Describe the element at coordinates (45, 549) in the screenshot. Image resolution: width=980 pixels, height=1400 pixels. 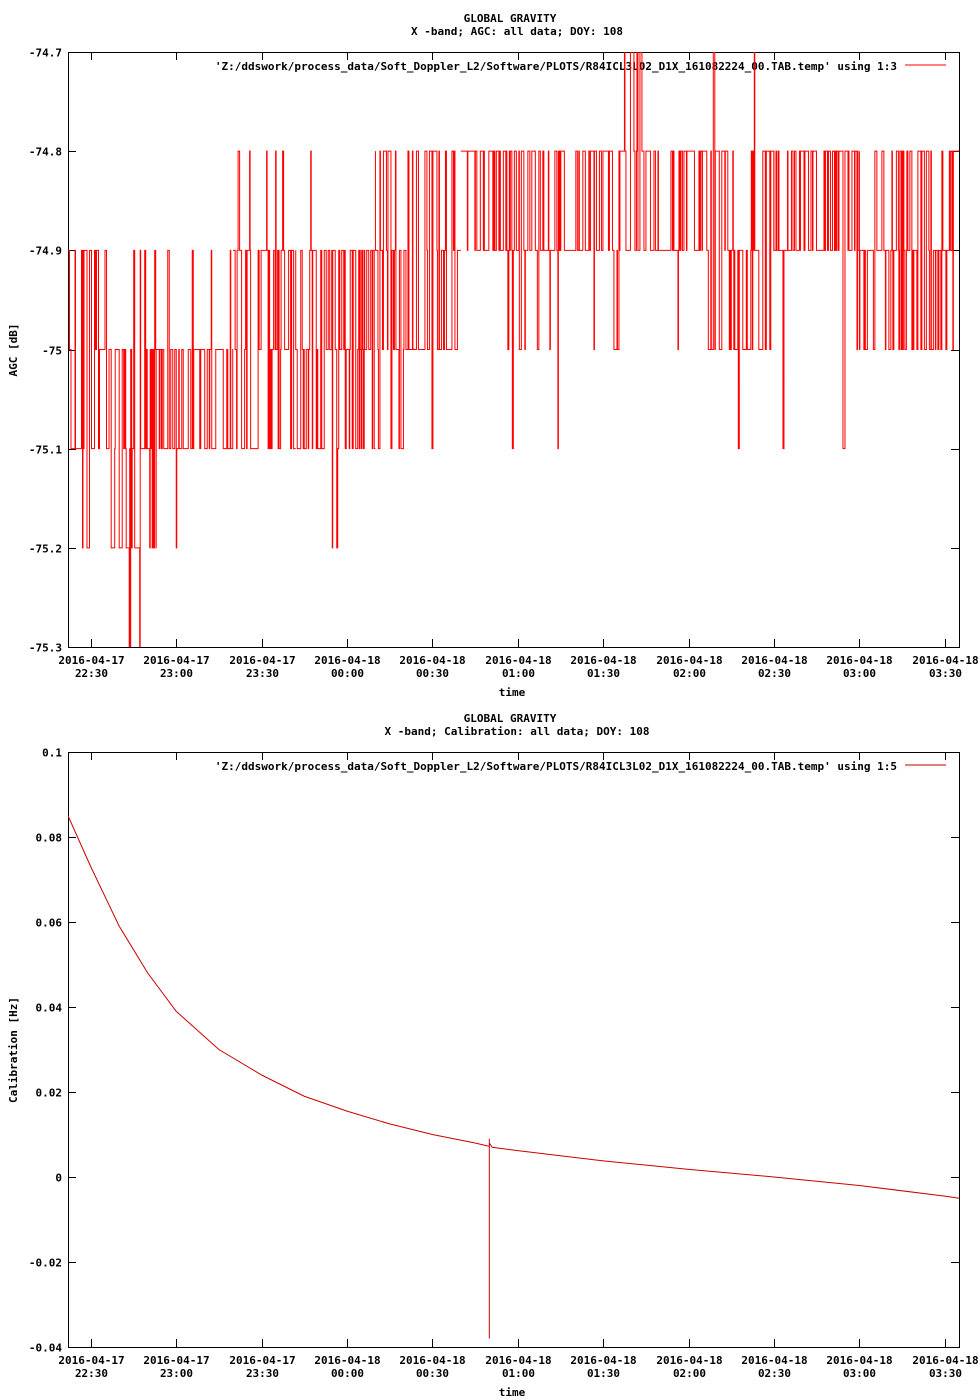
I see `y-tick-label: -75.2` at that location.